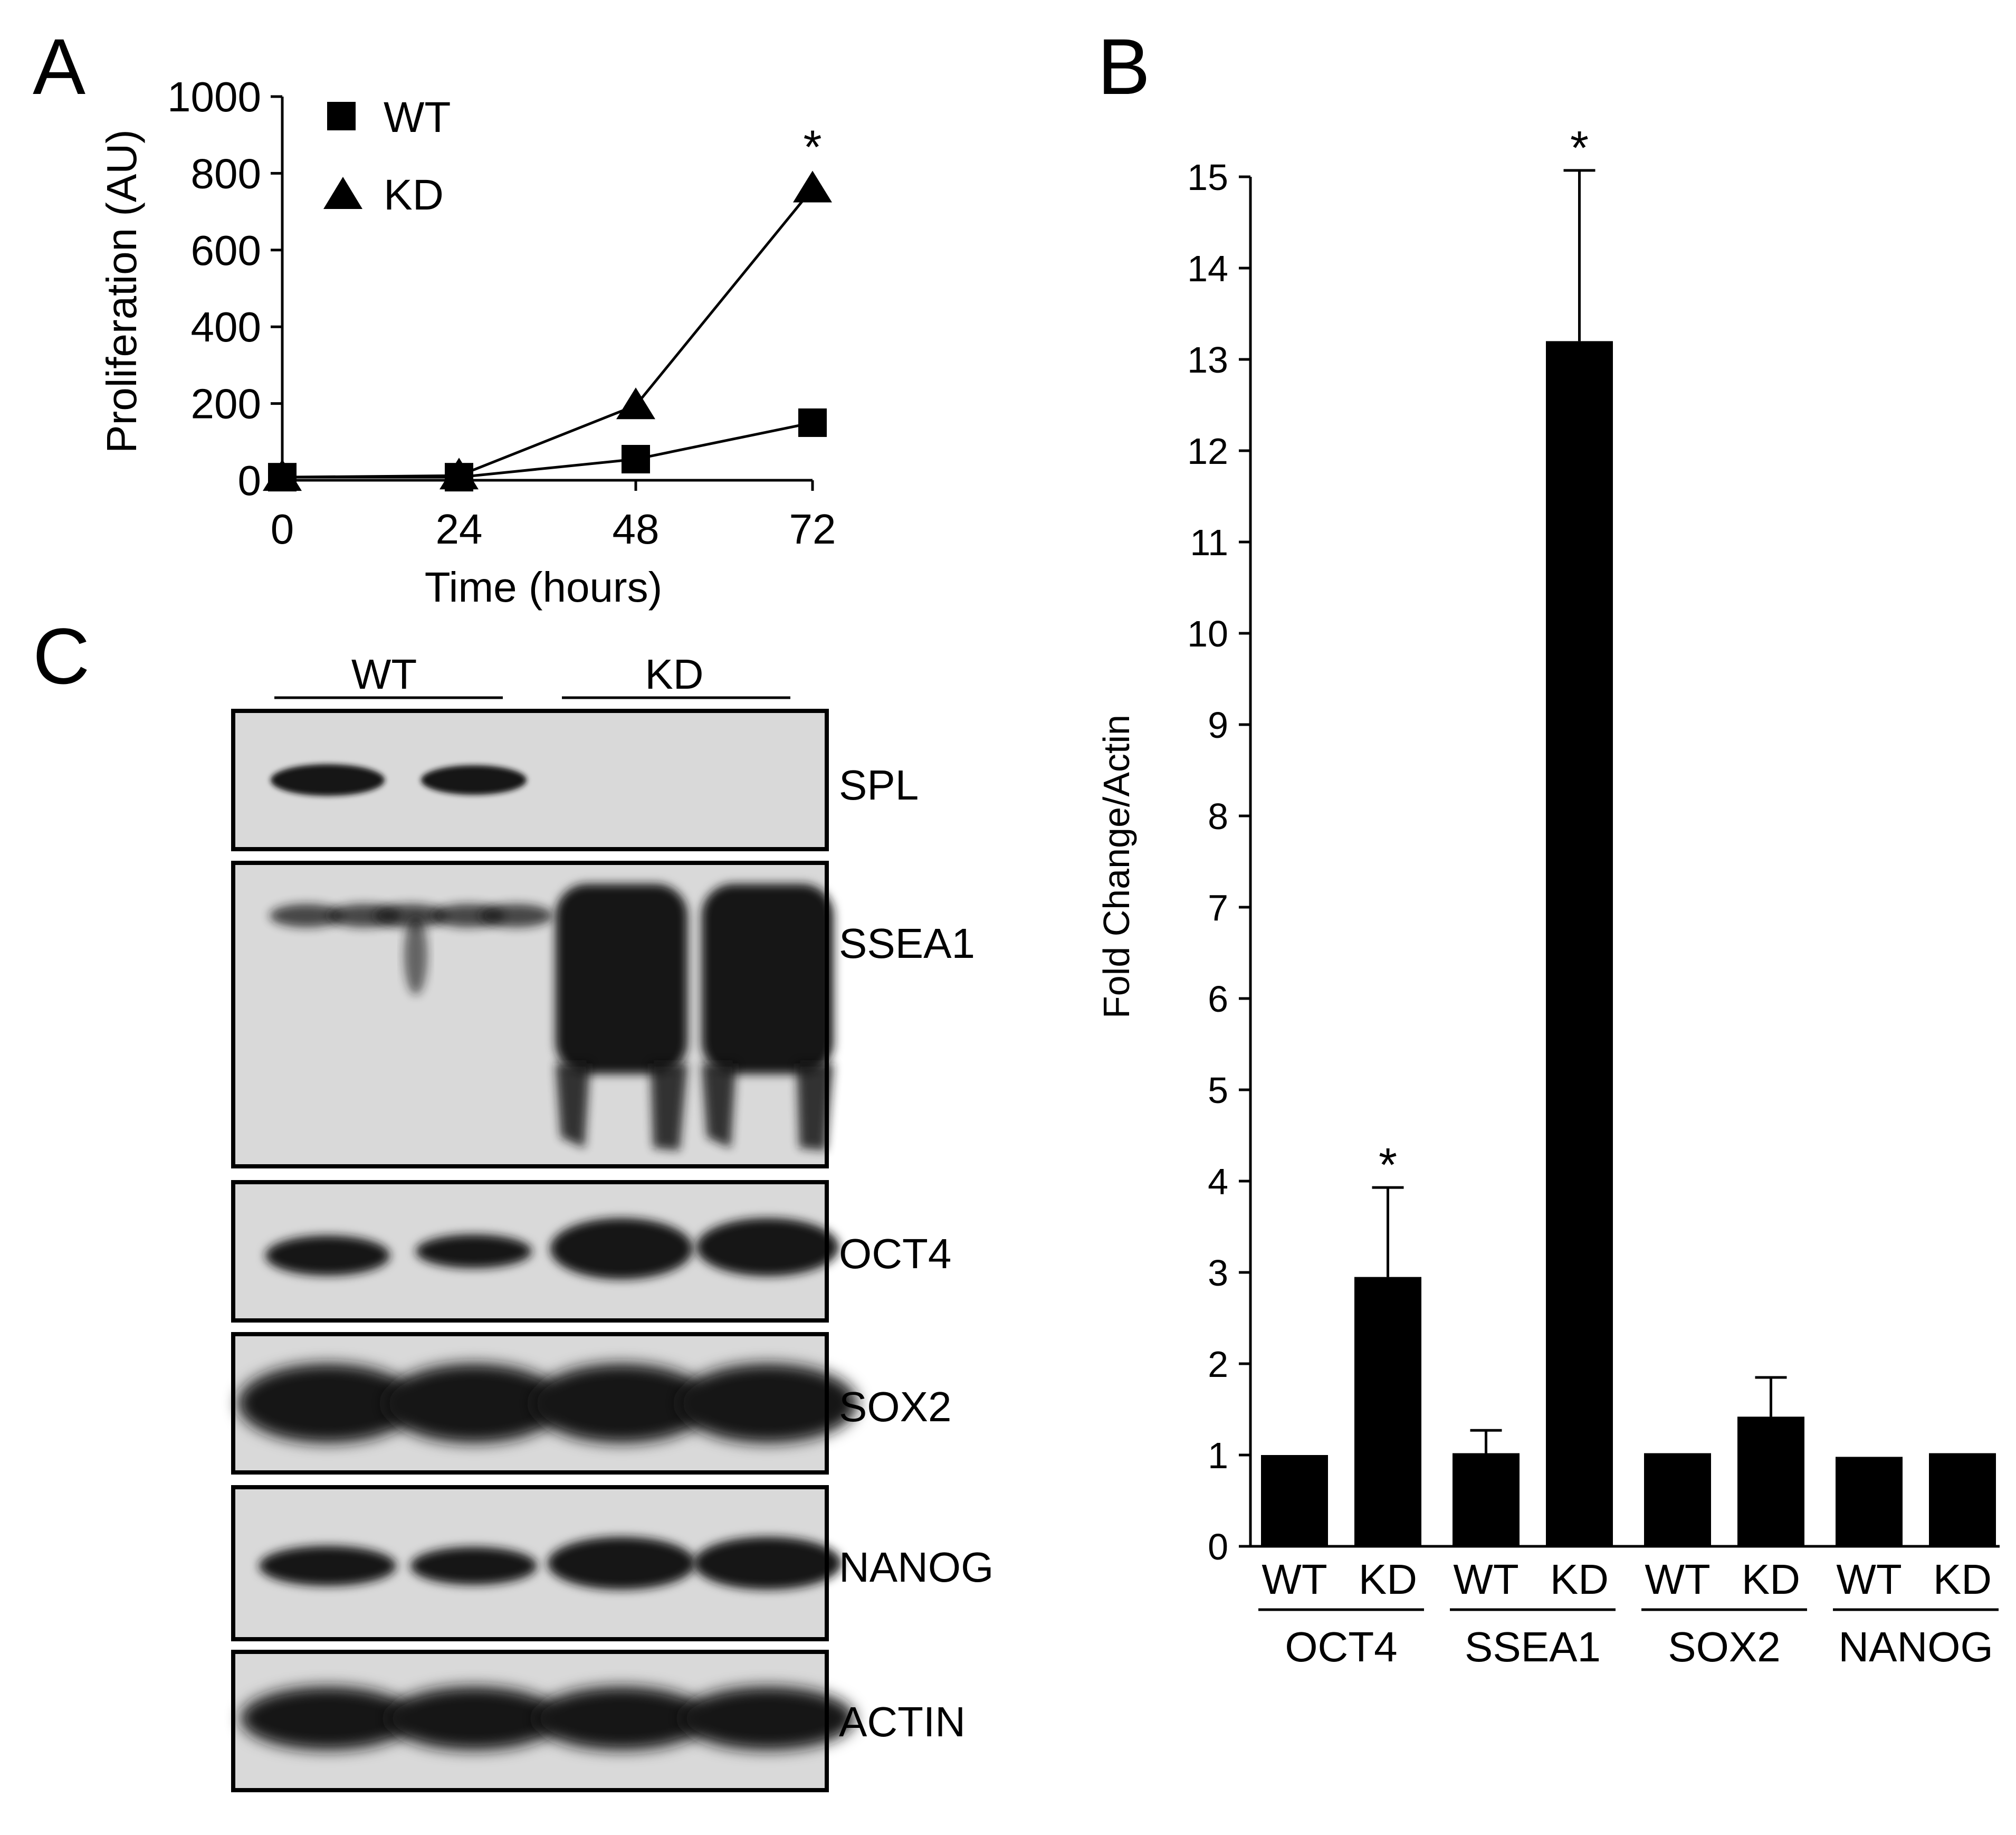  What do you see at coordinates (1207, 360) in the screenshot?
I see `panel-b-y-tick-label: 13` at bounding box center [1207, 360].